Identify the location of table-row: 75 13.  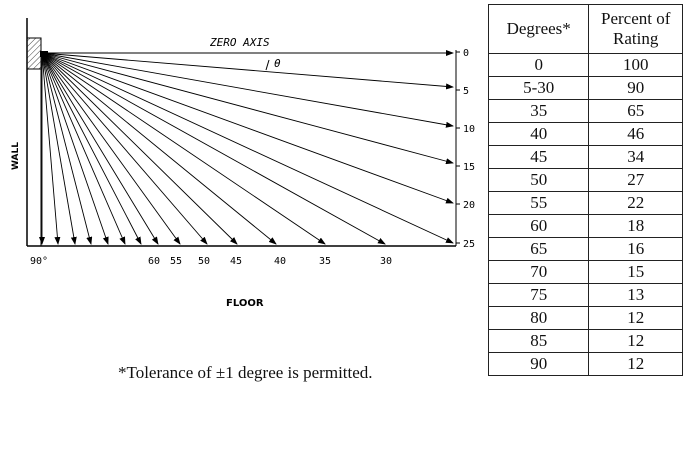
(585, 295).